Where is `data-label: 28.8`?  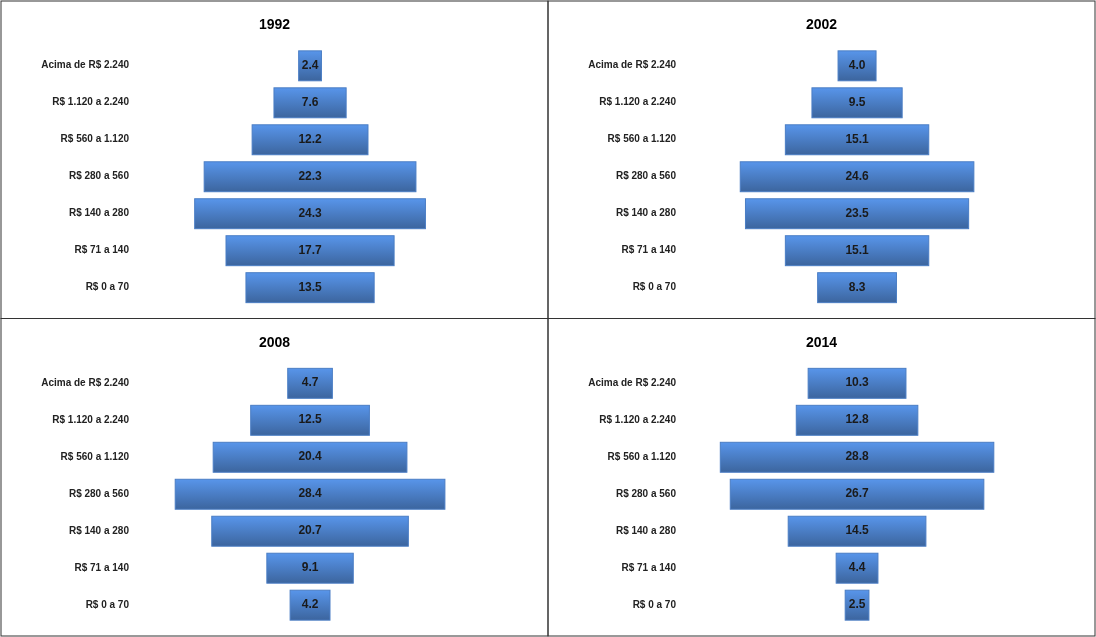
data-label: 28.8 is located at coordinates (857, 456).